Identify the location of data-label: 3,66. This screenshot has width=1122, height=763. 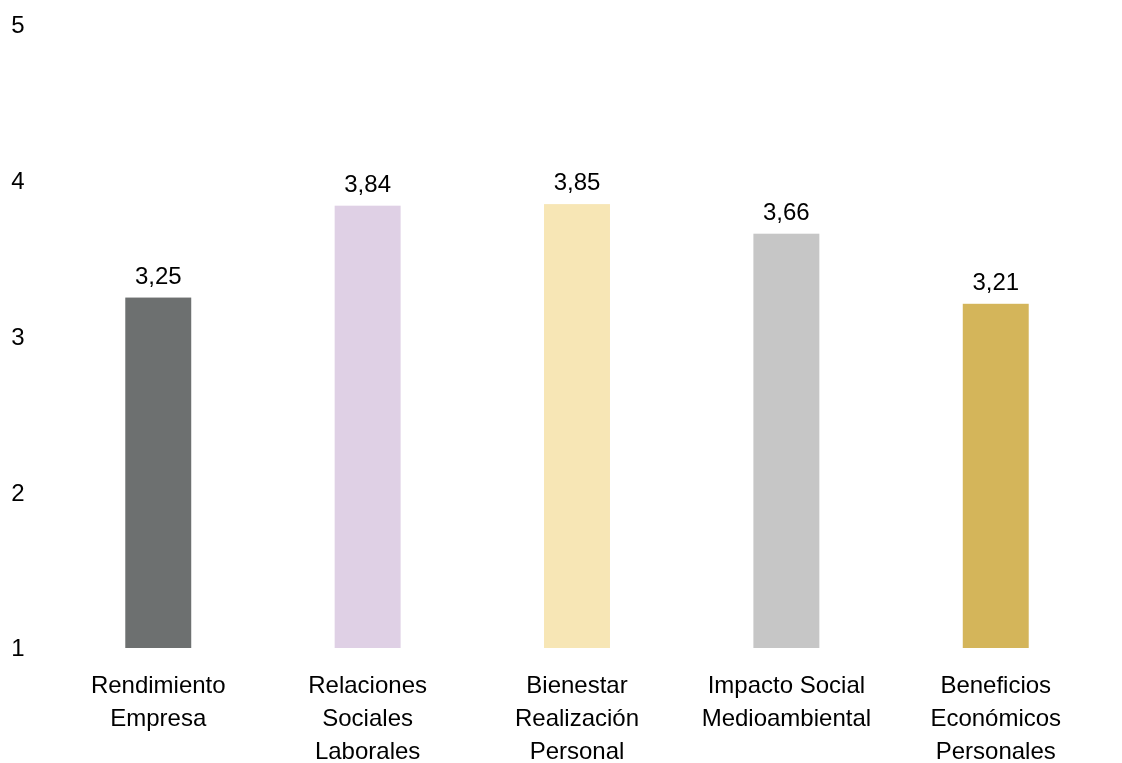
(786, 211).